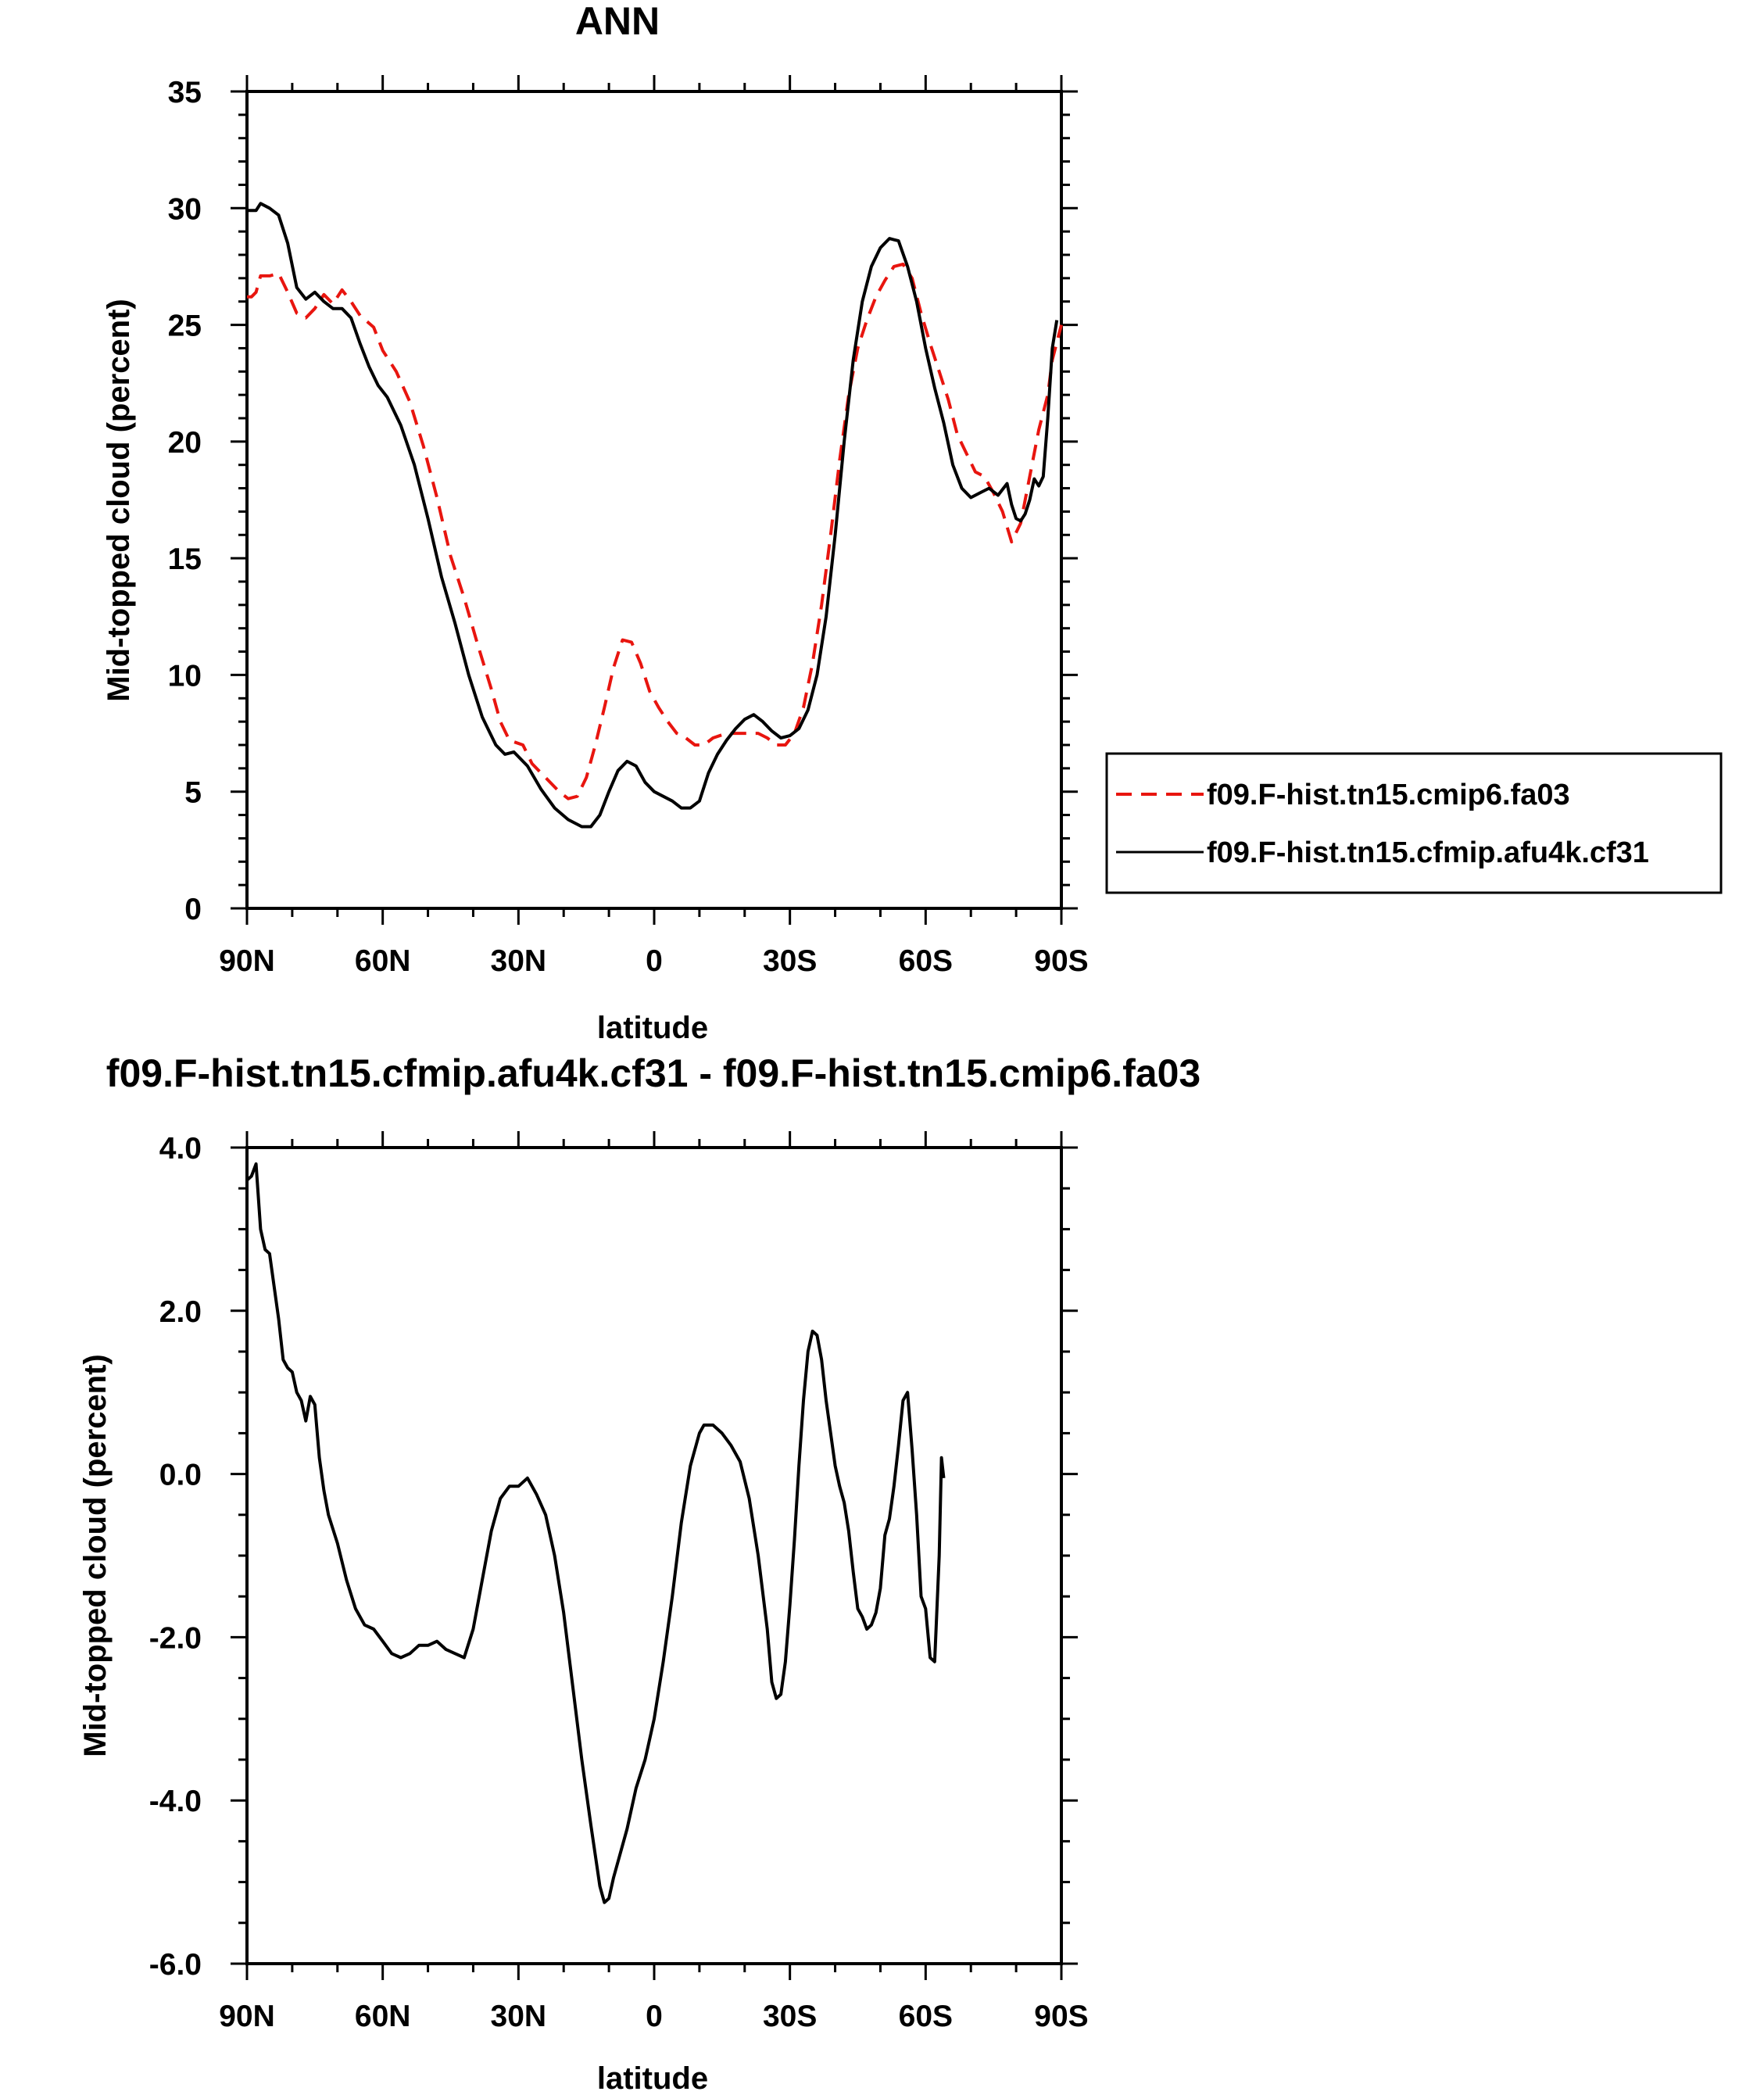  I want to click on top-x-axis-label: latitude, so click(652, 1028).